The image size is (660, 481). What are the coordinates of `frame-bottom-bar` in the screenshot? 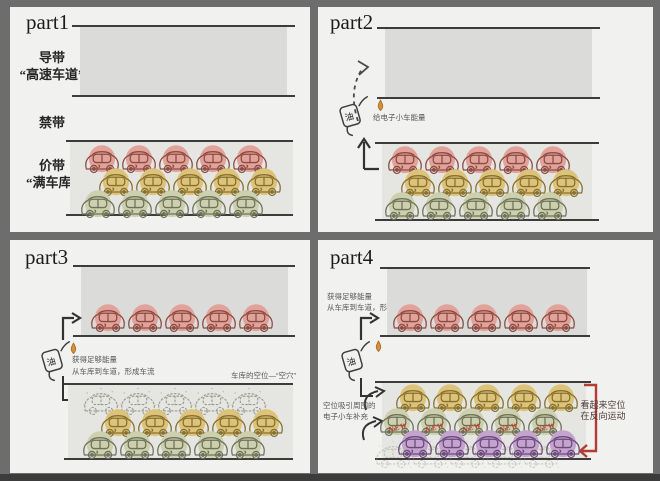 It's located at (330, 477).